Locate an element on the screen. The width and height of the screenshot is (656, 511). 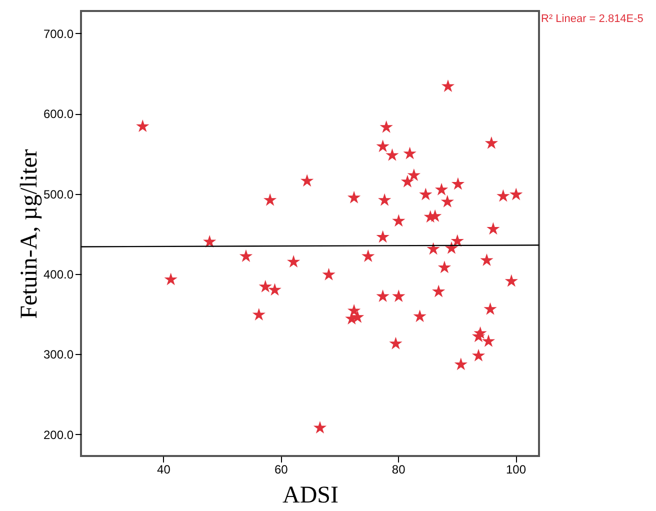
y-tick-label: 500.0 is located at coordinates (58, 194).